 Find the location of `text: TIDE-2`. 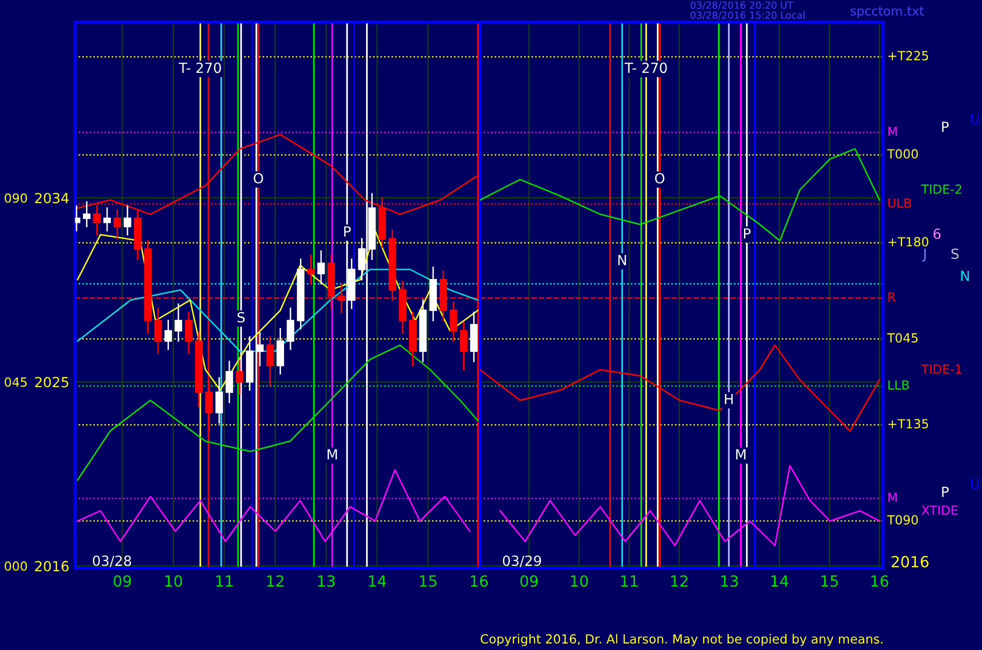

text: TIDE-2 is located at coordinates (941, 189).